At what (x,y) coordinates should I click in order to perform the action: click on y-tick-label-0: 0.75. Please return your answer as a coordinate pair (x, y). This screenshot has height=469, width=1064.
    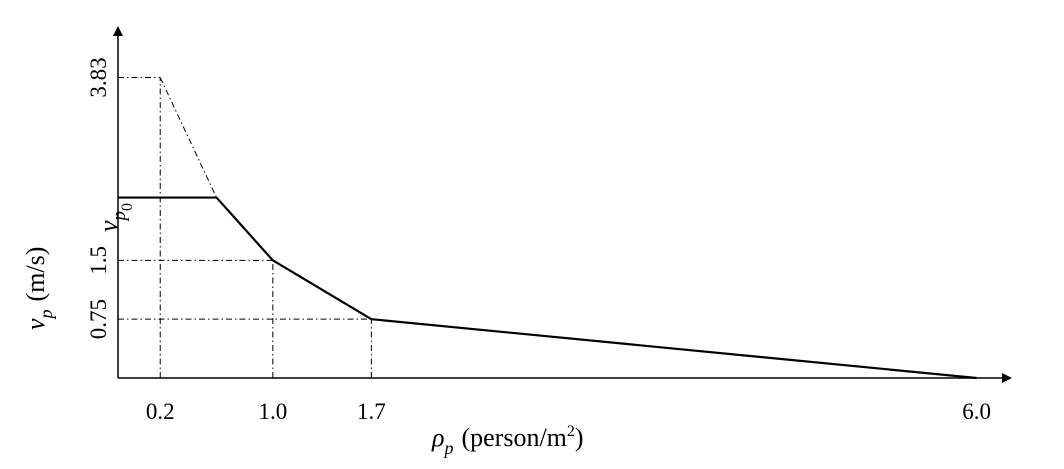
    Looking at the image, I should click on (98, 319).